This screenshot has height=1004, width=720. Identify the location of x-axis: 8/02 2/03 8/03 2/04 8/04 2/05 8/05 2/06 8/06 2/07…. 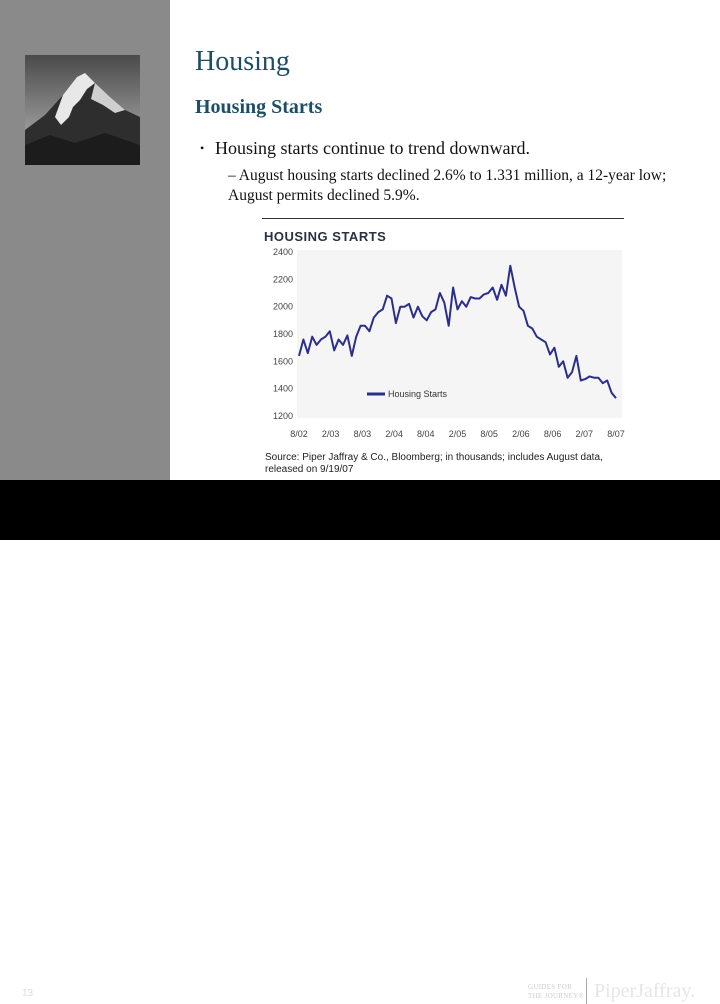
(457, 434).